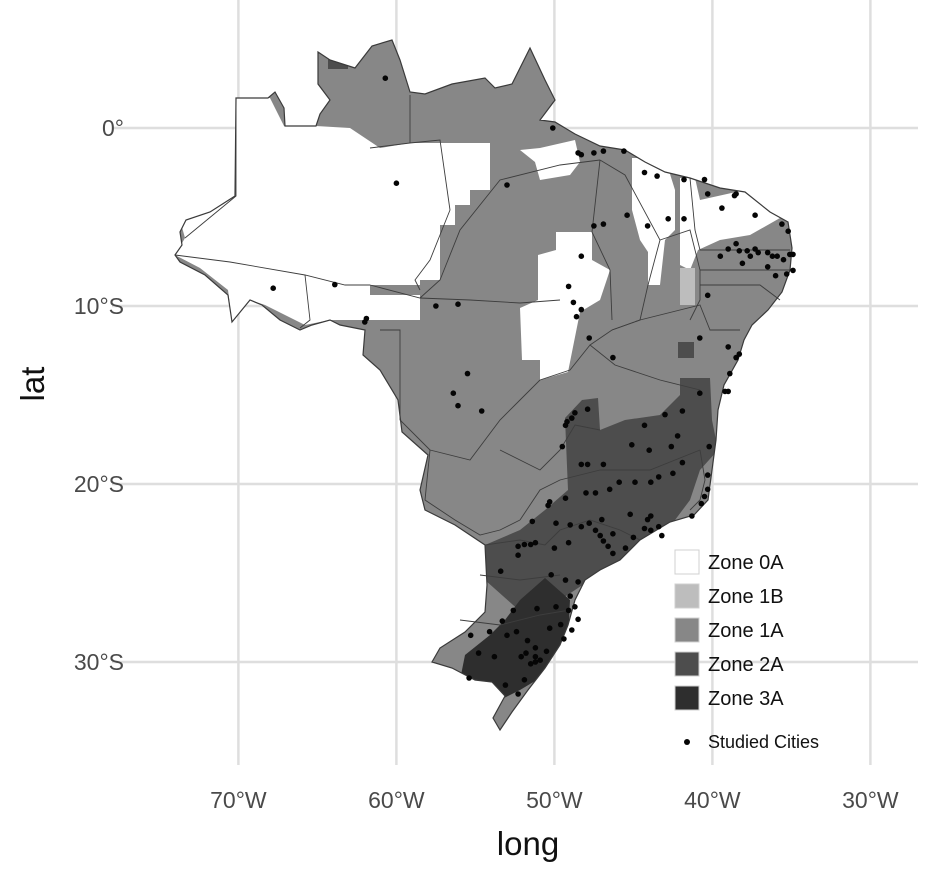 Image resolution: width=935 pixels, height=875 pixels. I want to click on x-axis-title: long, so click(528, 843).